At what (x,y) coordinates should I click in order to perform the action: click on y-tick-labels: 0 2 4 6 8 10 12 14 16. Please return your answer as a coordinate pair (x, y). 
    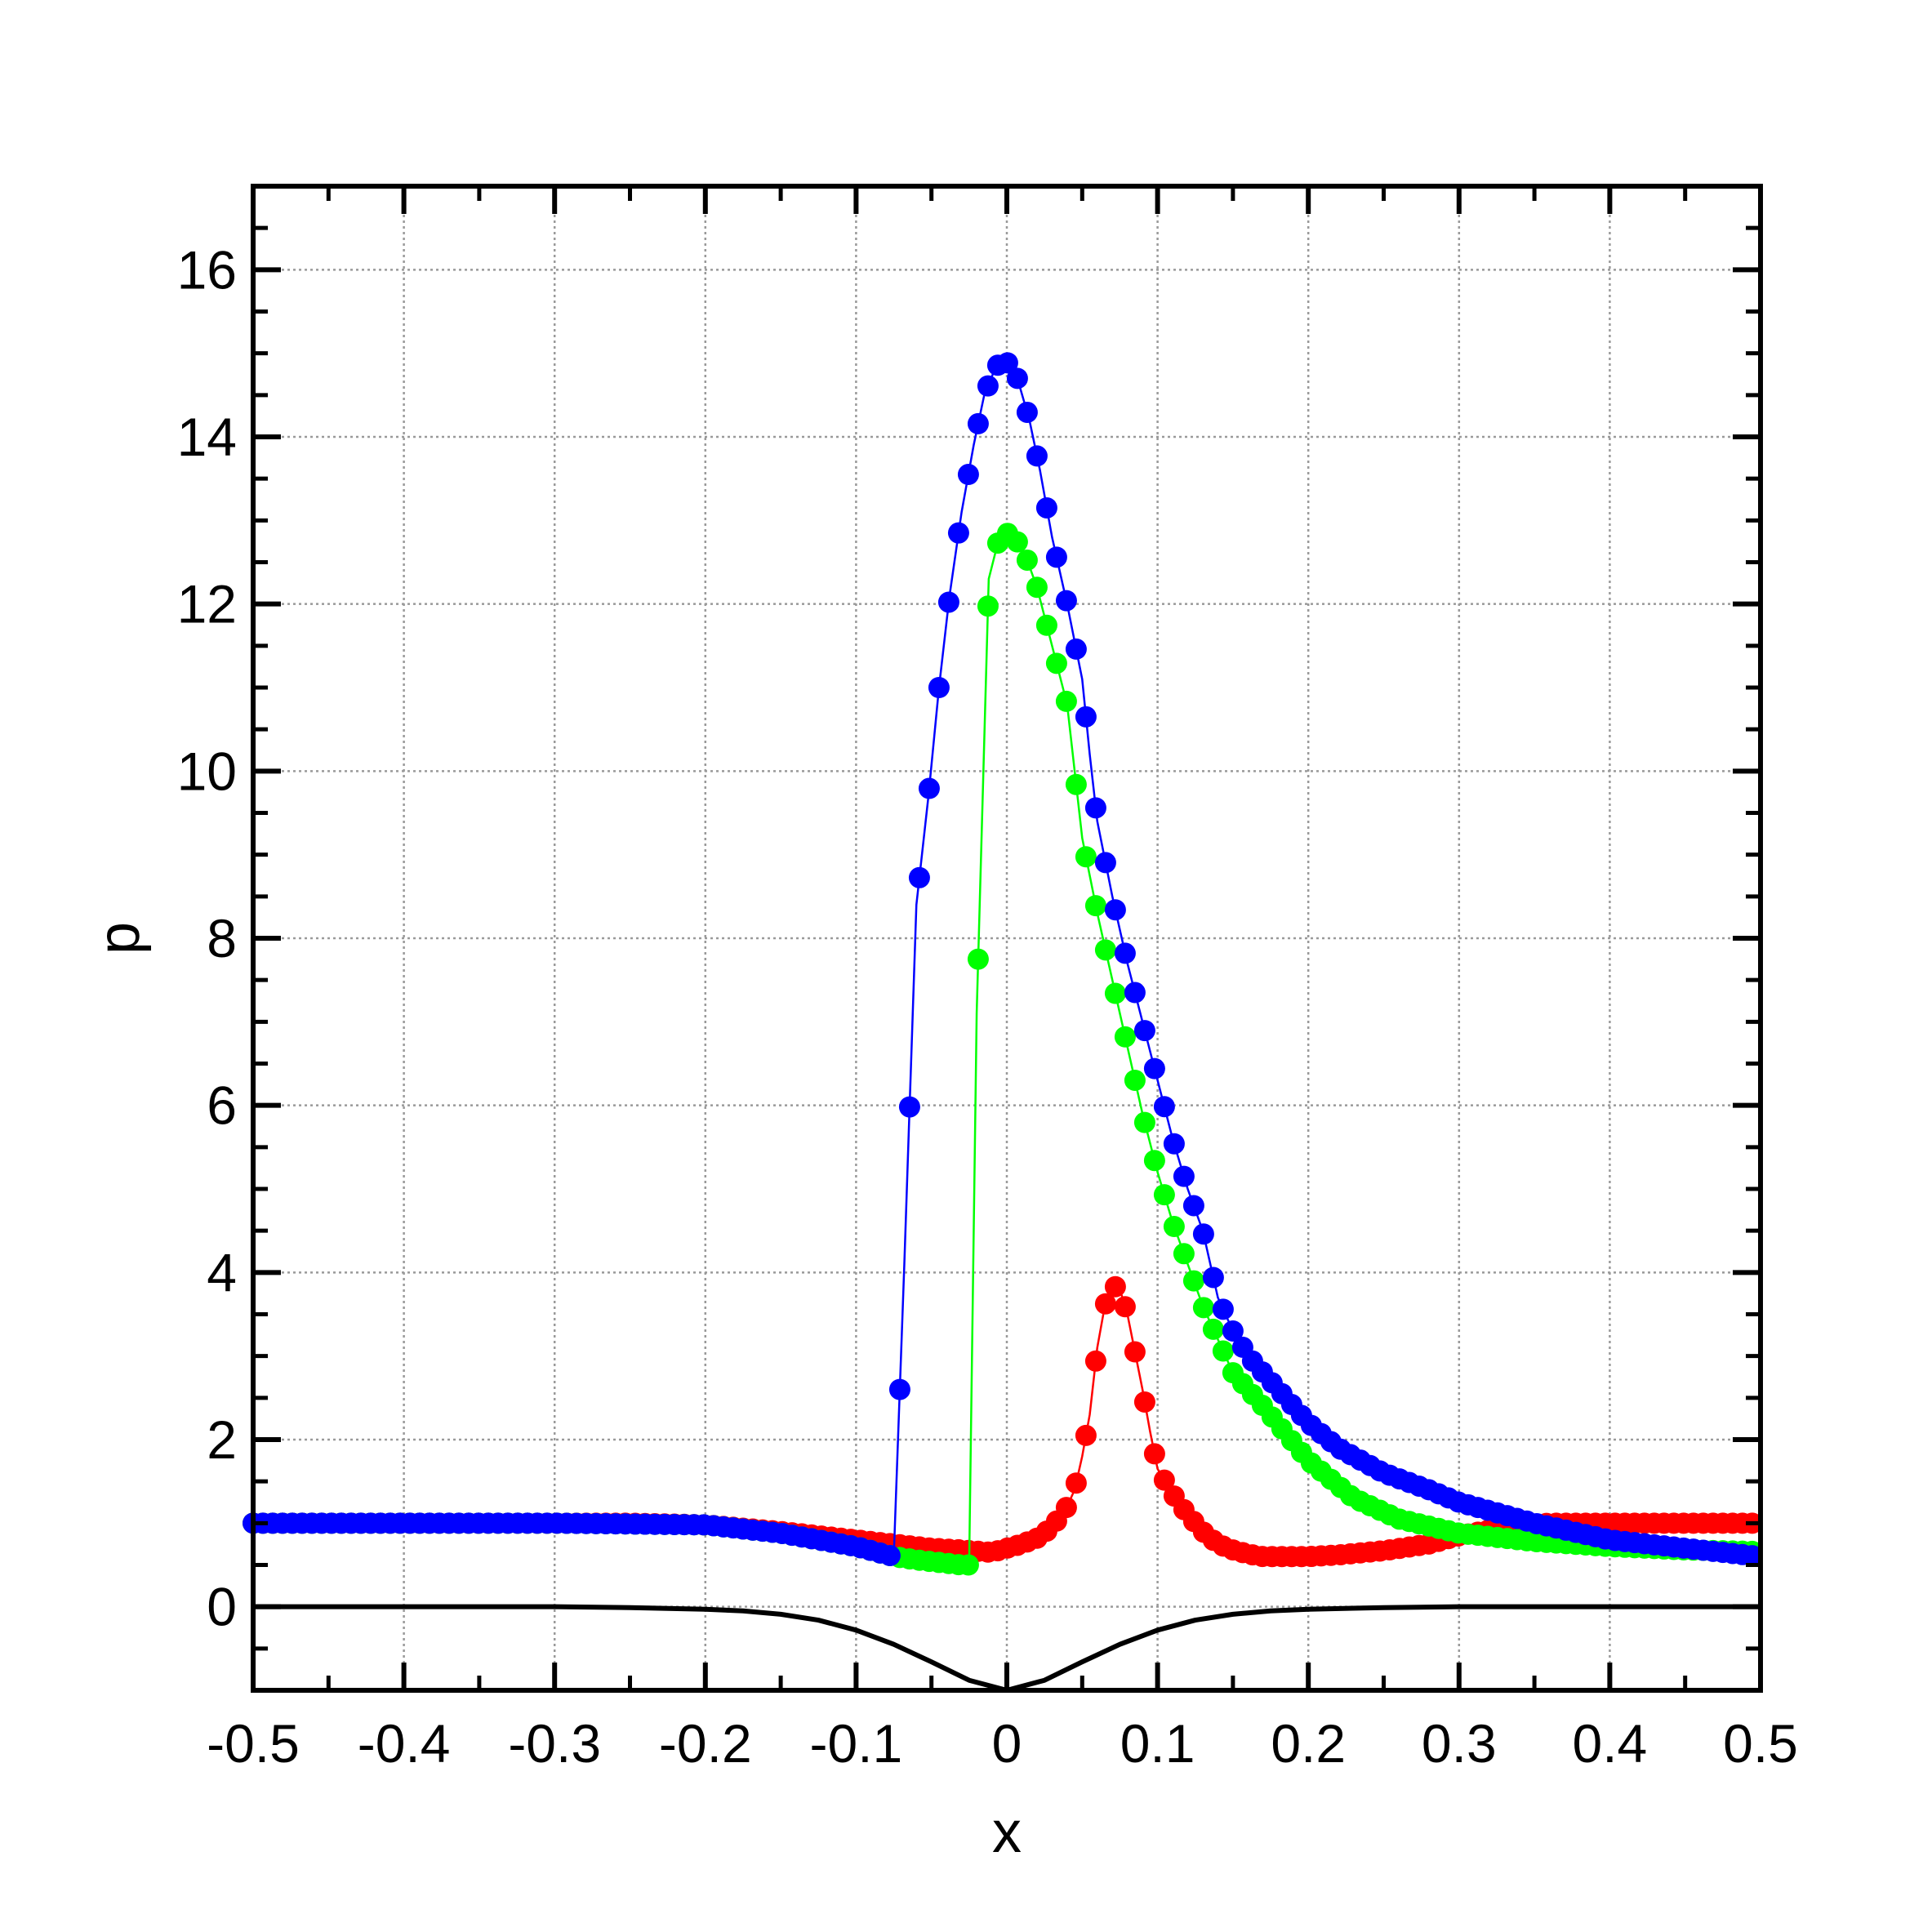
    Looking at the image, I should click on (207, 938).